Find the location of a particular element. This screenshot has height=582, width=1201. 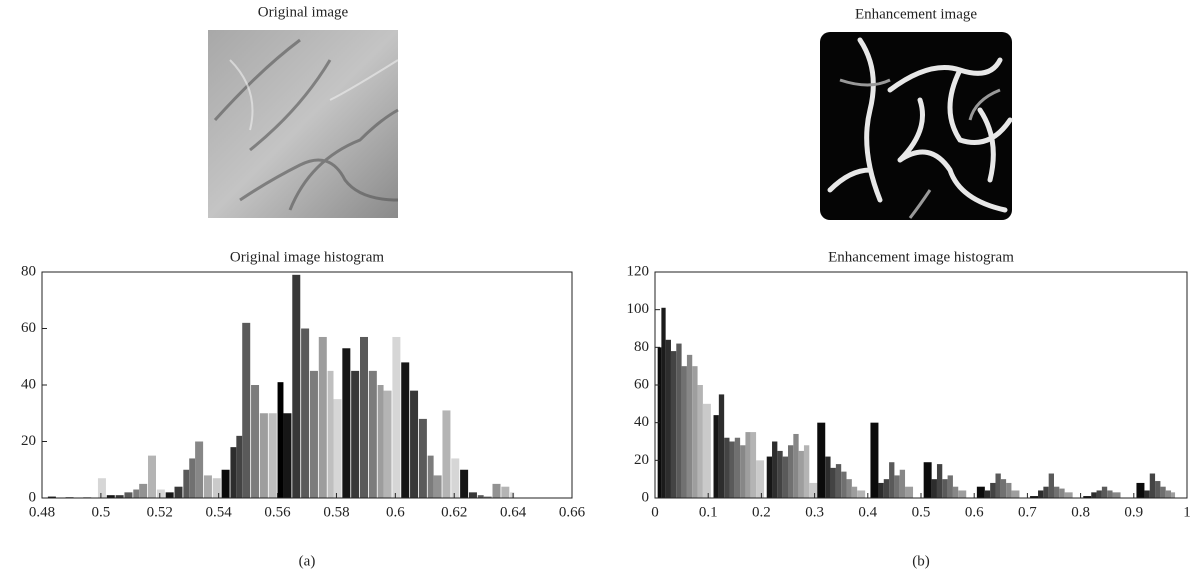

x-tick-label: 0.4 is located at coordinates (867, 512).